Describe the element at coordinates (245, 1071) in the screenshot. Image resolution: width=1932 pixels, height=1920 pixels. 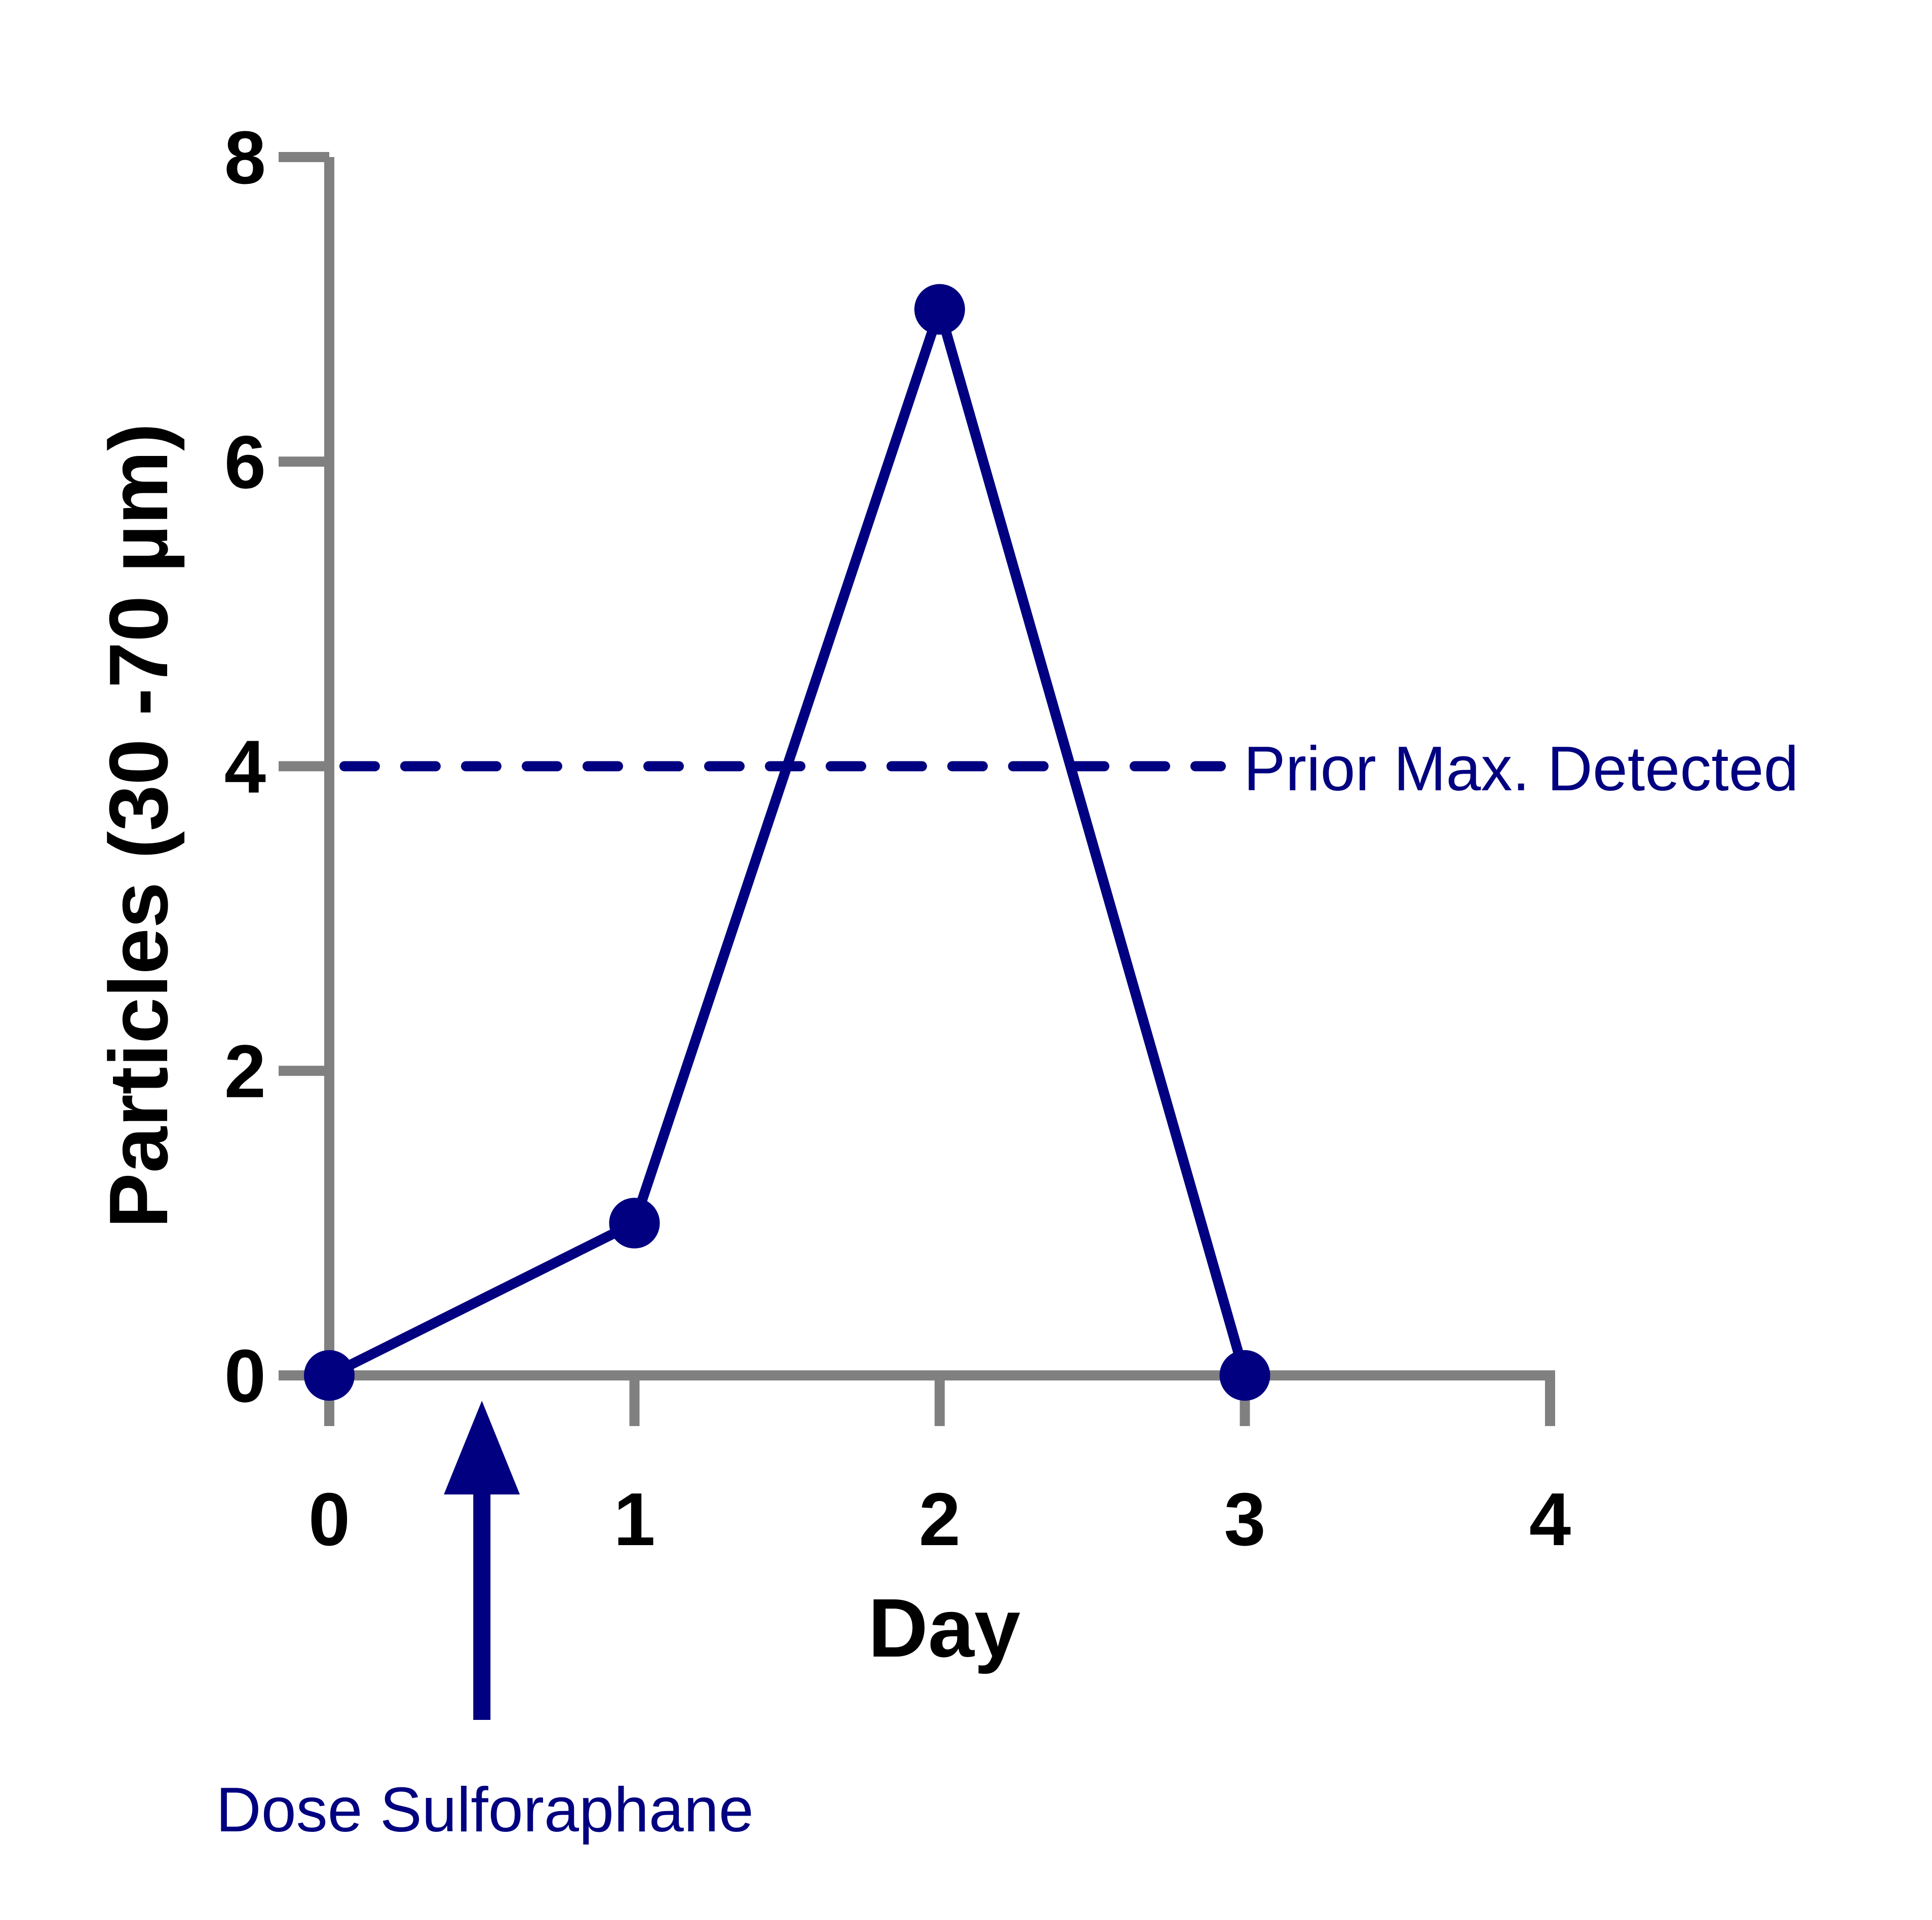
I see `y-tick-label: 2` at that location.